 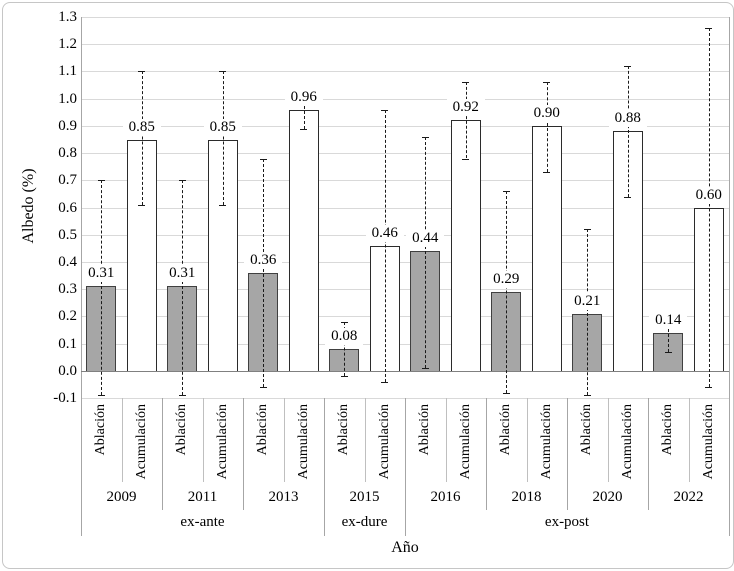 I want to click on bar-value-label: 0.46, so click(x=384, y=233).